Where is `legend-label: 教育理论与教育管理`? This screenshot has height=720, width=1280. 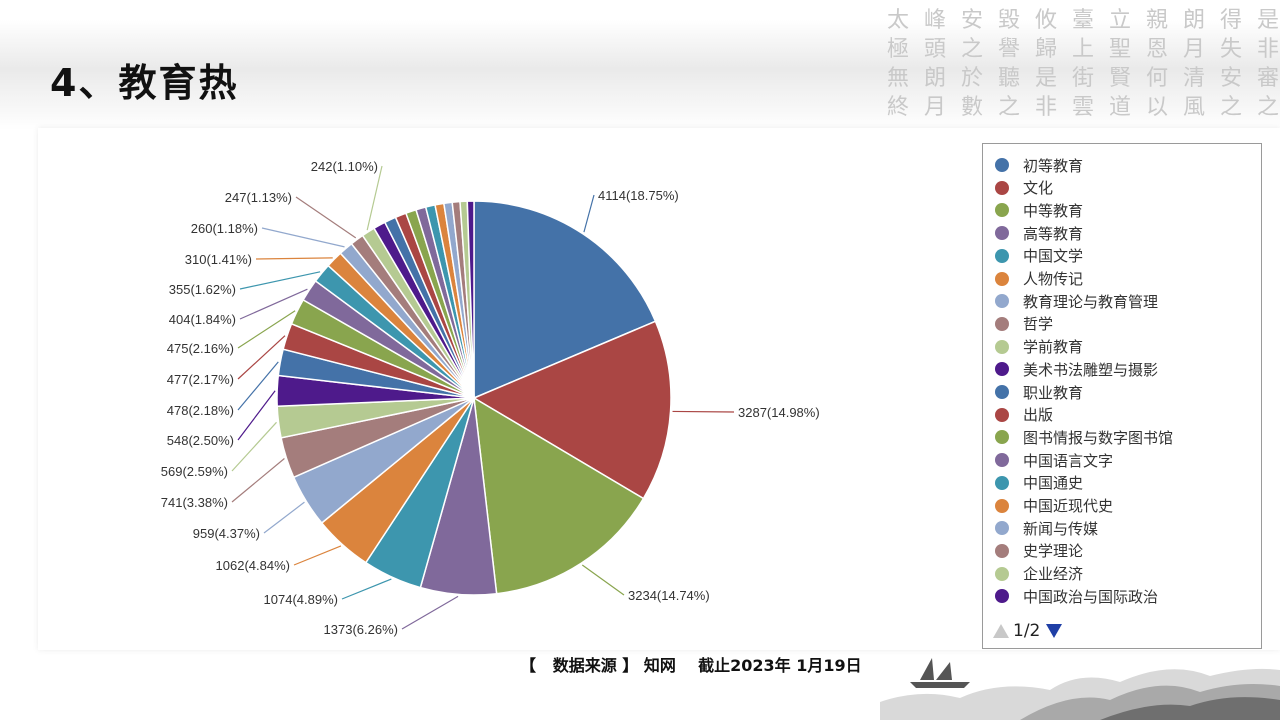 legend-label: 教育理论与教育管理 is located at coordinates (1091, 301).